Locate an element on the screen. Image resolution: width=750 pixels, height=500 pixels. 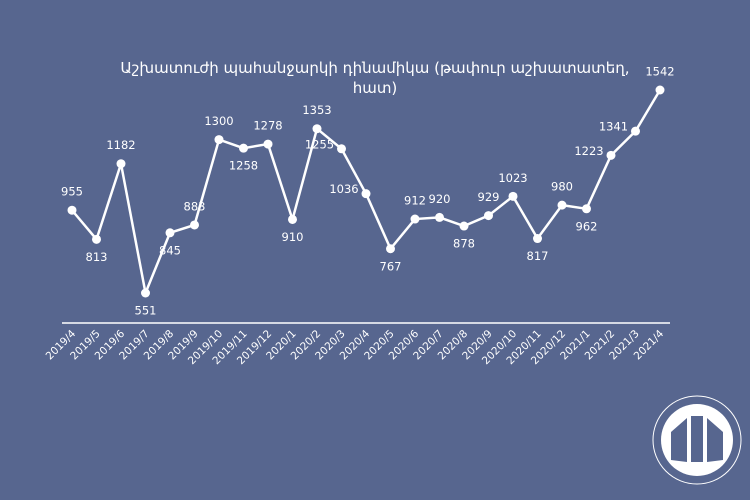
value-label: 1036 is located at coordinates (343, 189).